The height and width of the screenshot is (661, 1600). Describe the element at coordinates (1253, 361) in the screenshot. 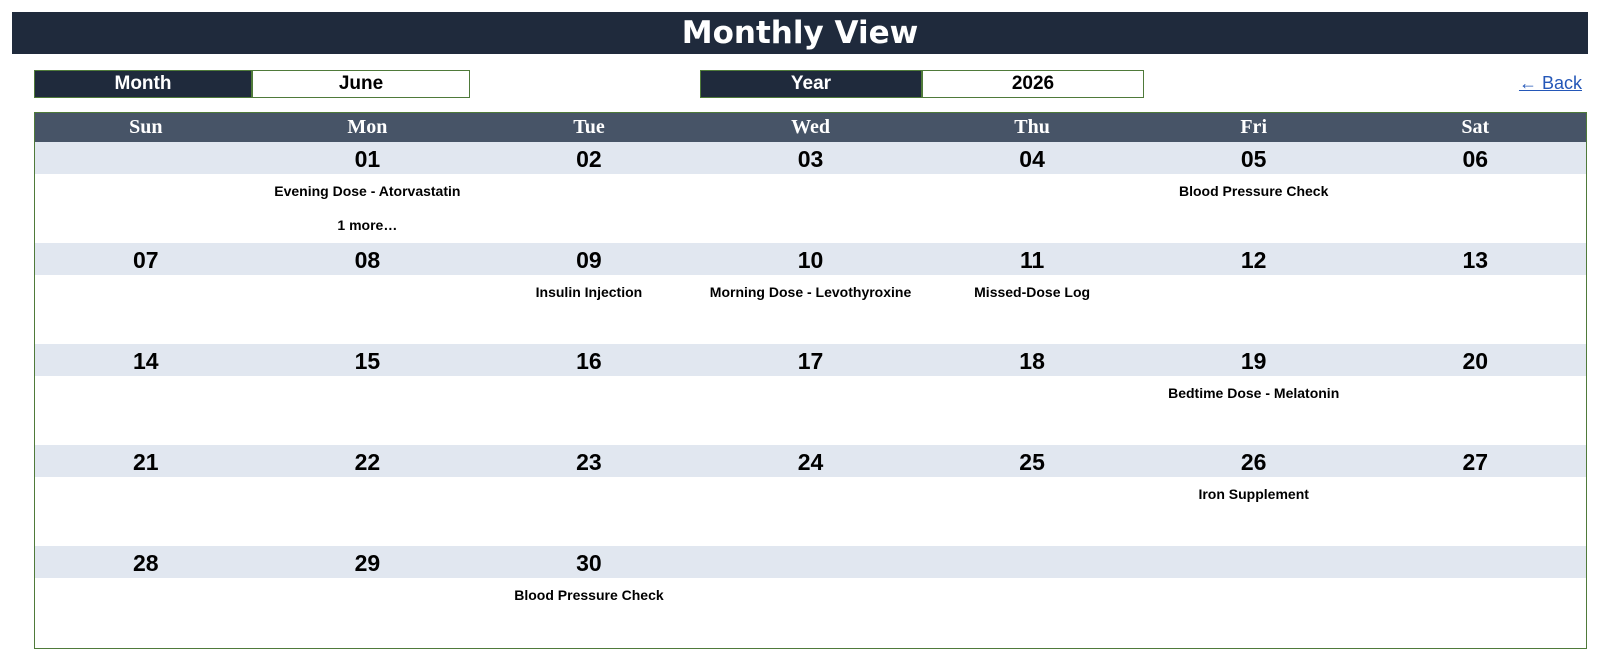

I see `day-number: 19` at that location.